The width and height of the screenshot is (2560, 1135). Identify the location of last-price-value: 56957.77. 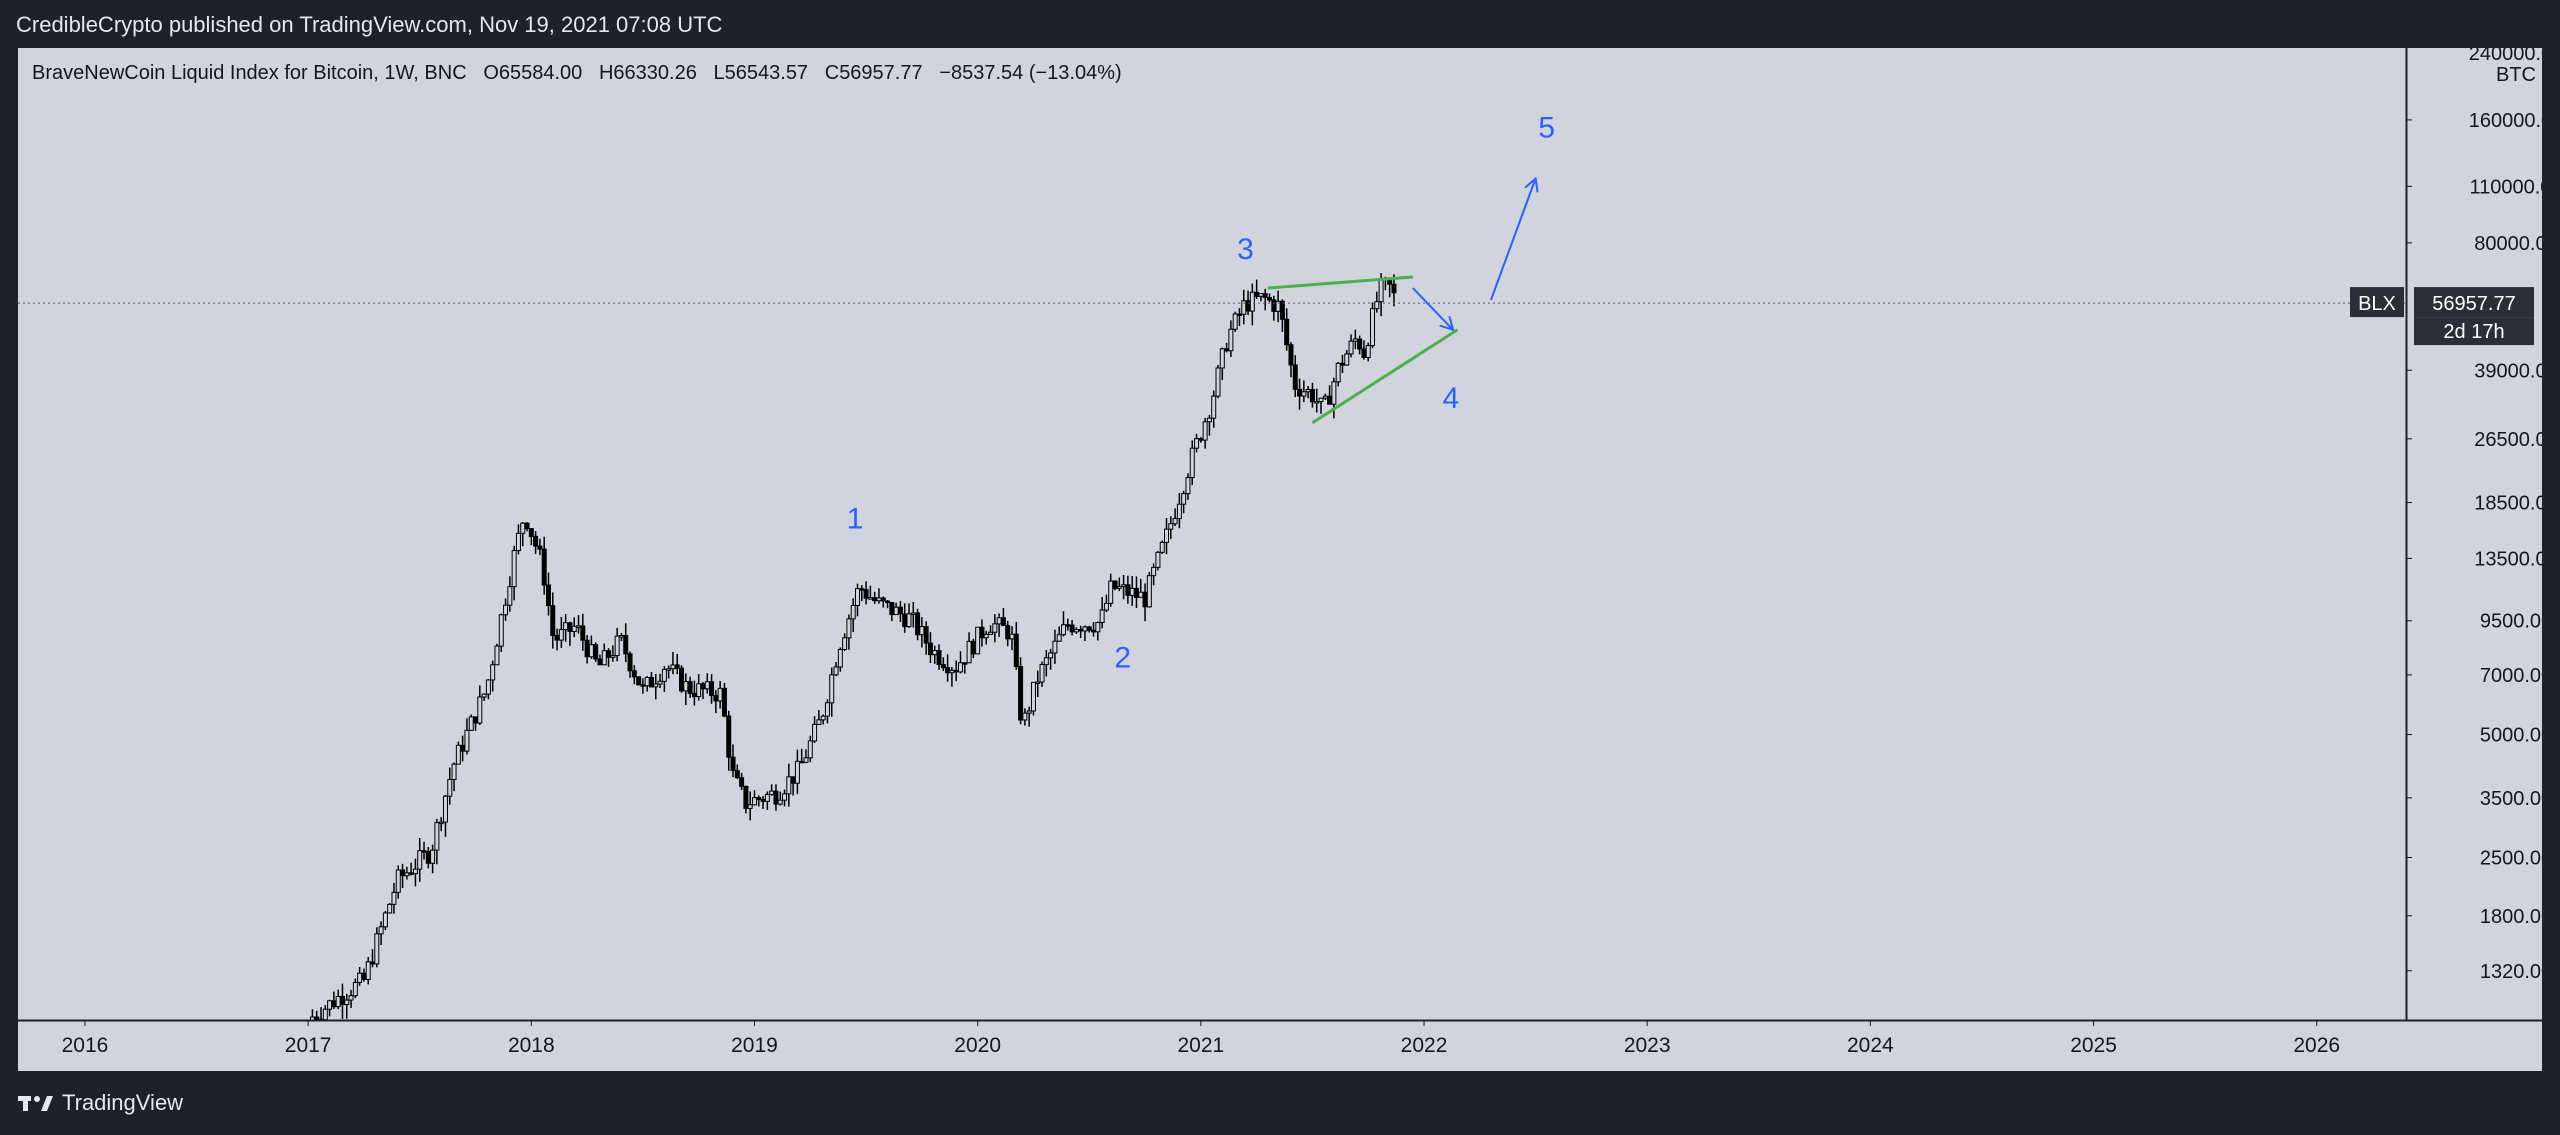
(2473, 304).